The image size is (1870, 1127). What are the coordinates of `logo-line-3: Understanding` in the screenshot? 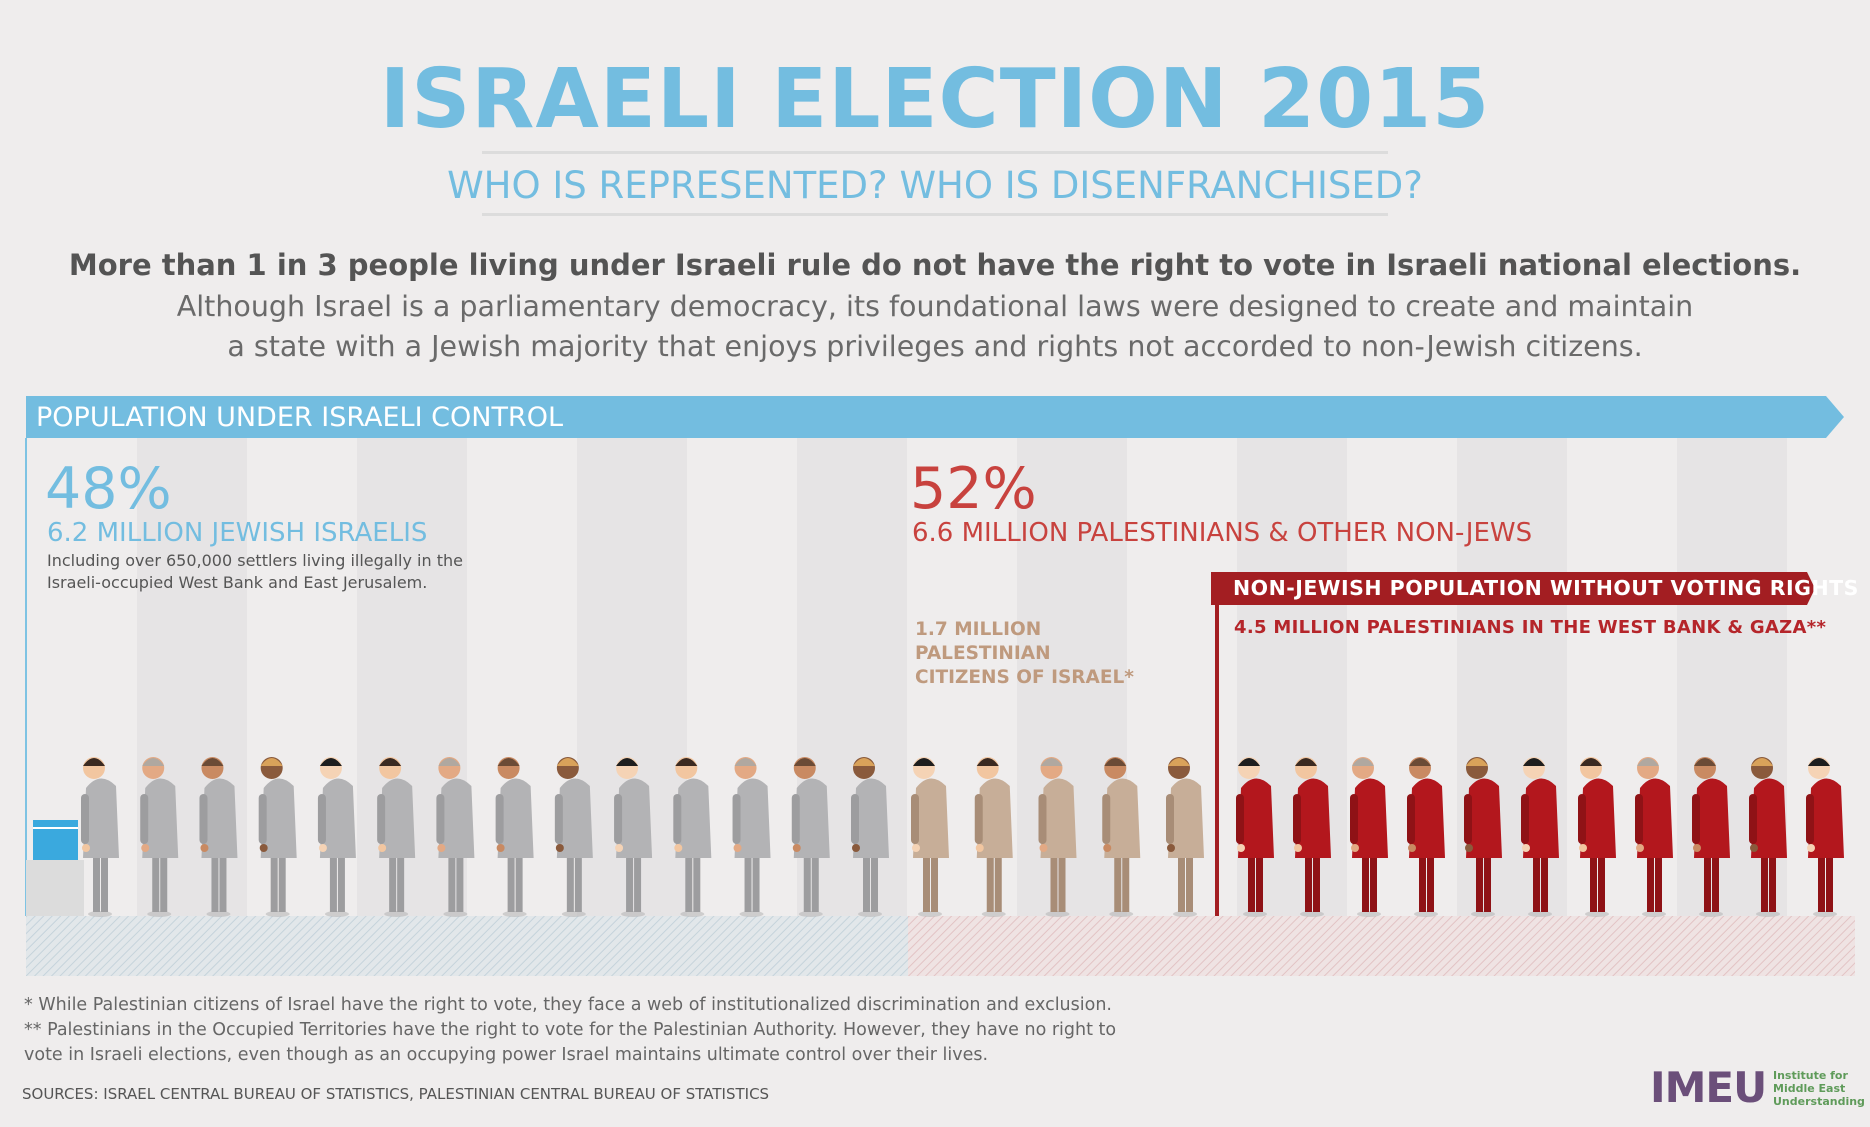 It's located at (1819, 1101).